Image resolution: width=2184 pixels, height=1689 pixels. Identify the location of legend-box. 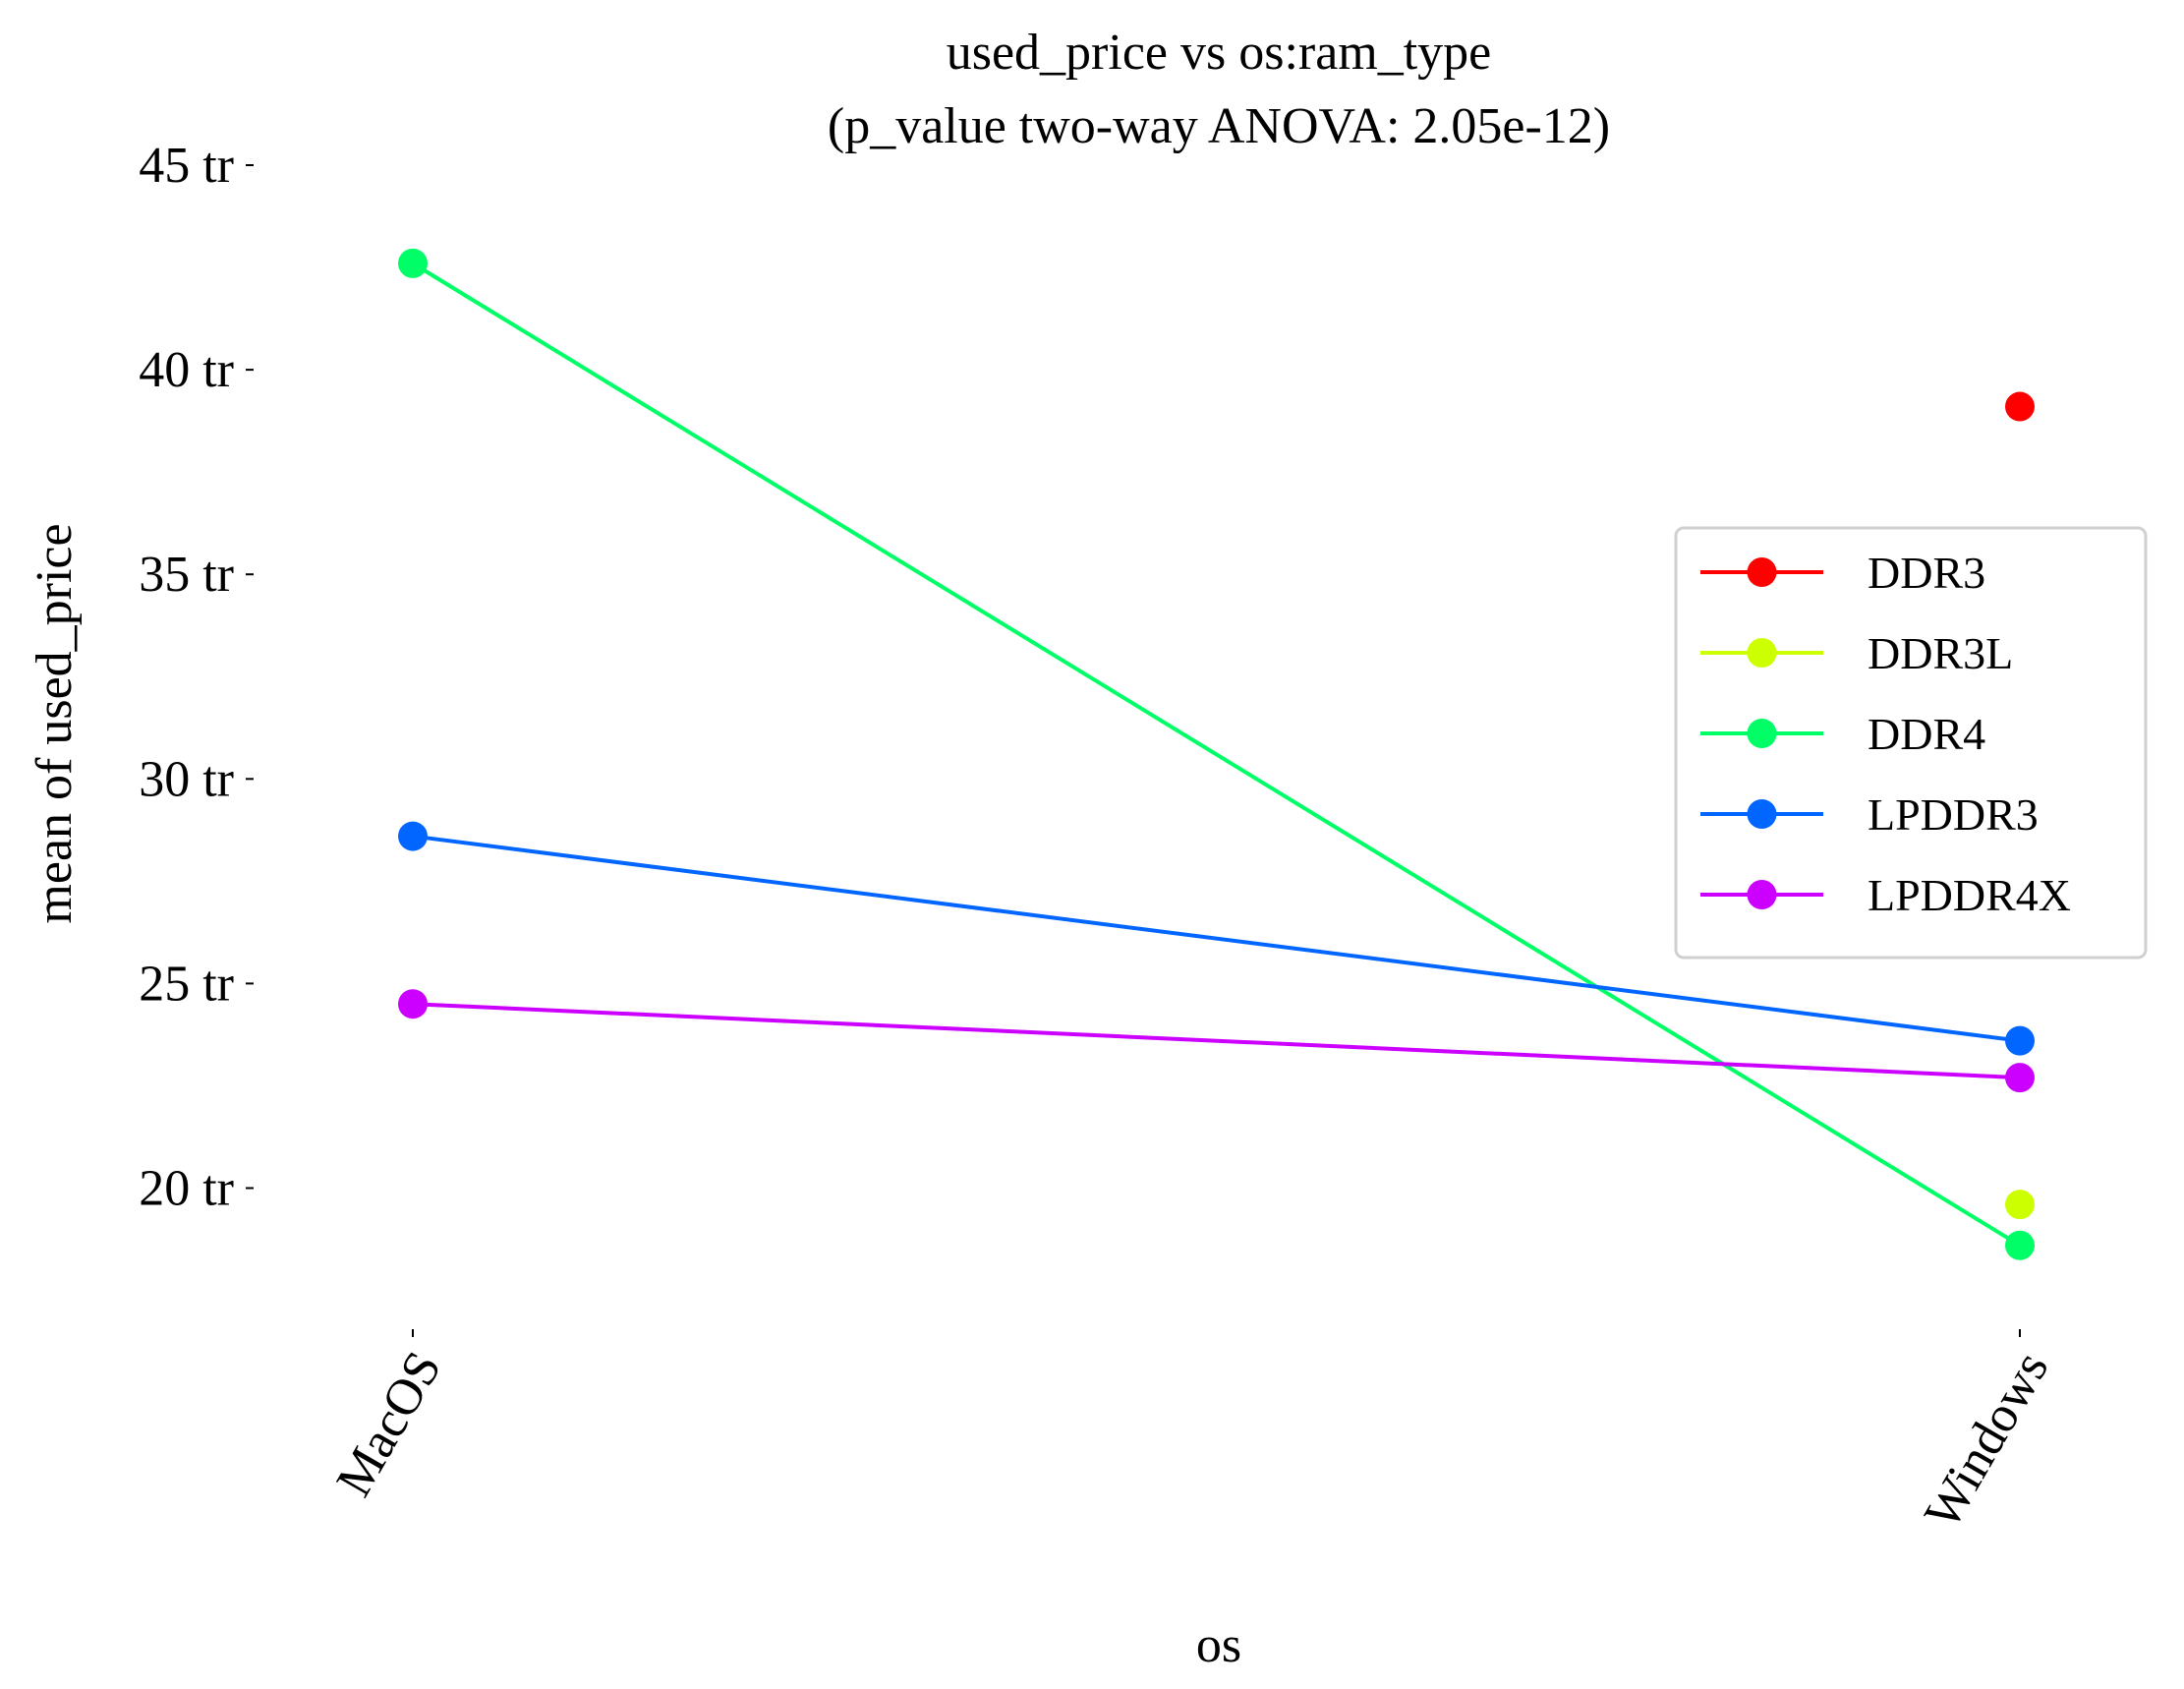
(1911, 743).